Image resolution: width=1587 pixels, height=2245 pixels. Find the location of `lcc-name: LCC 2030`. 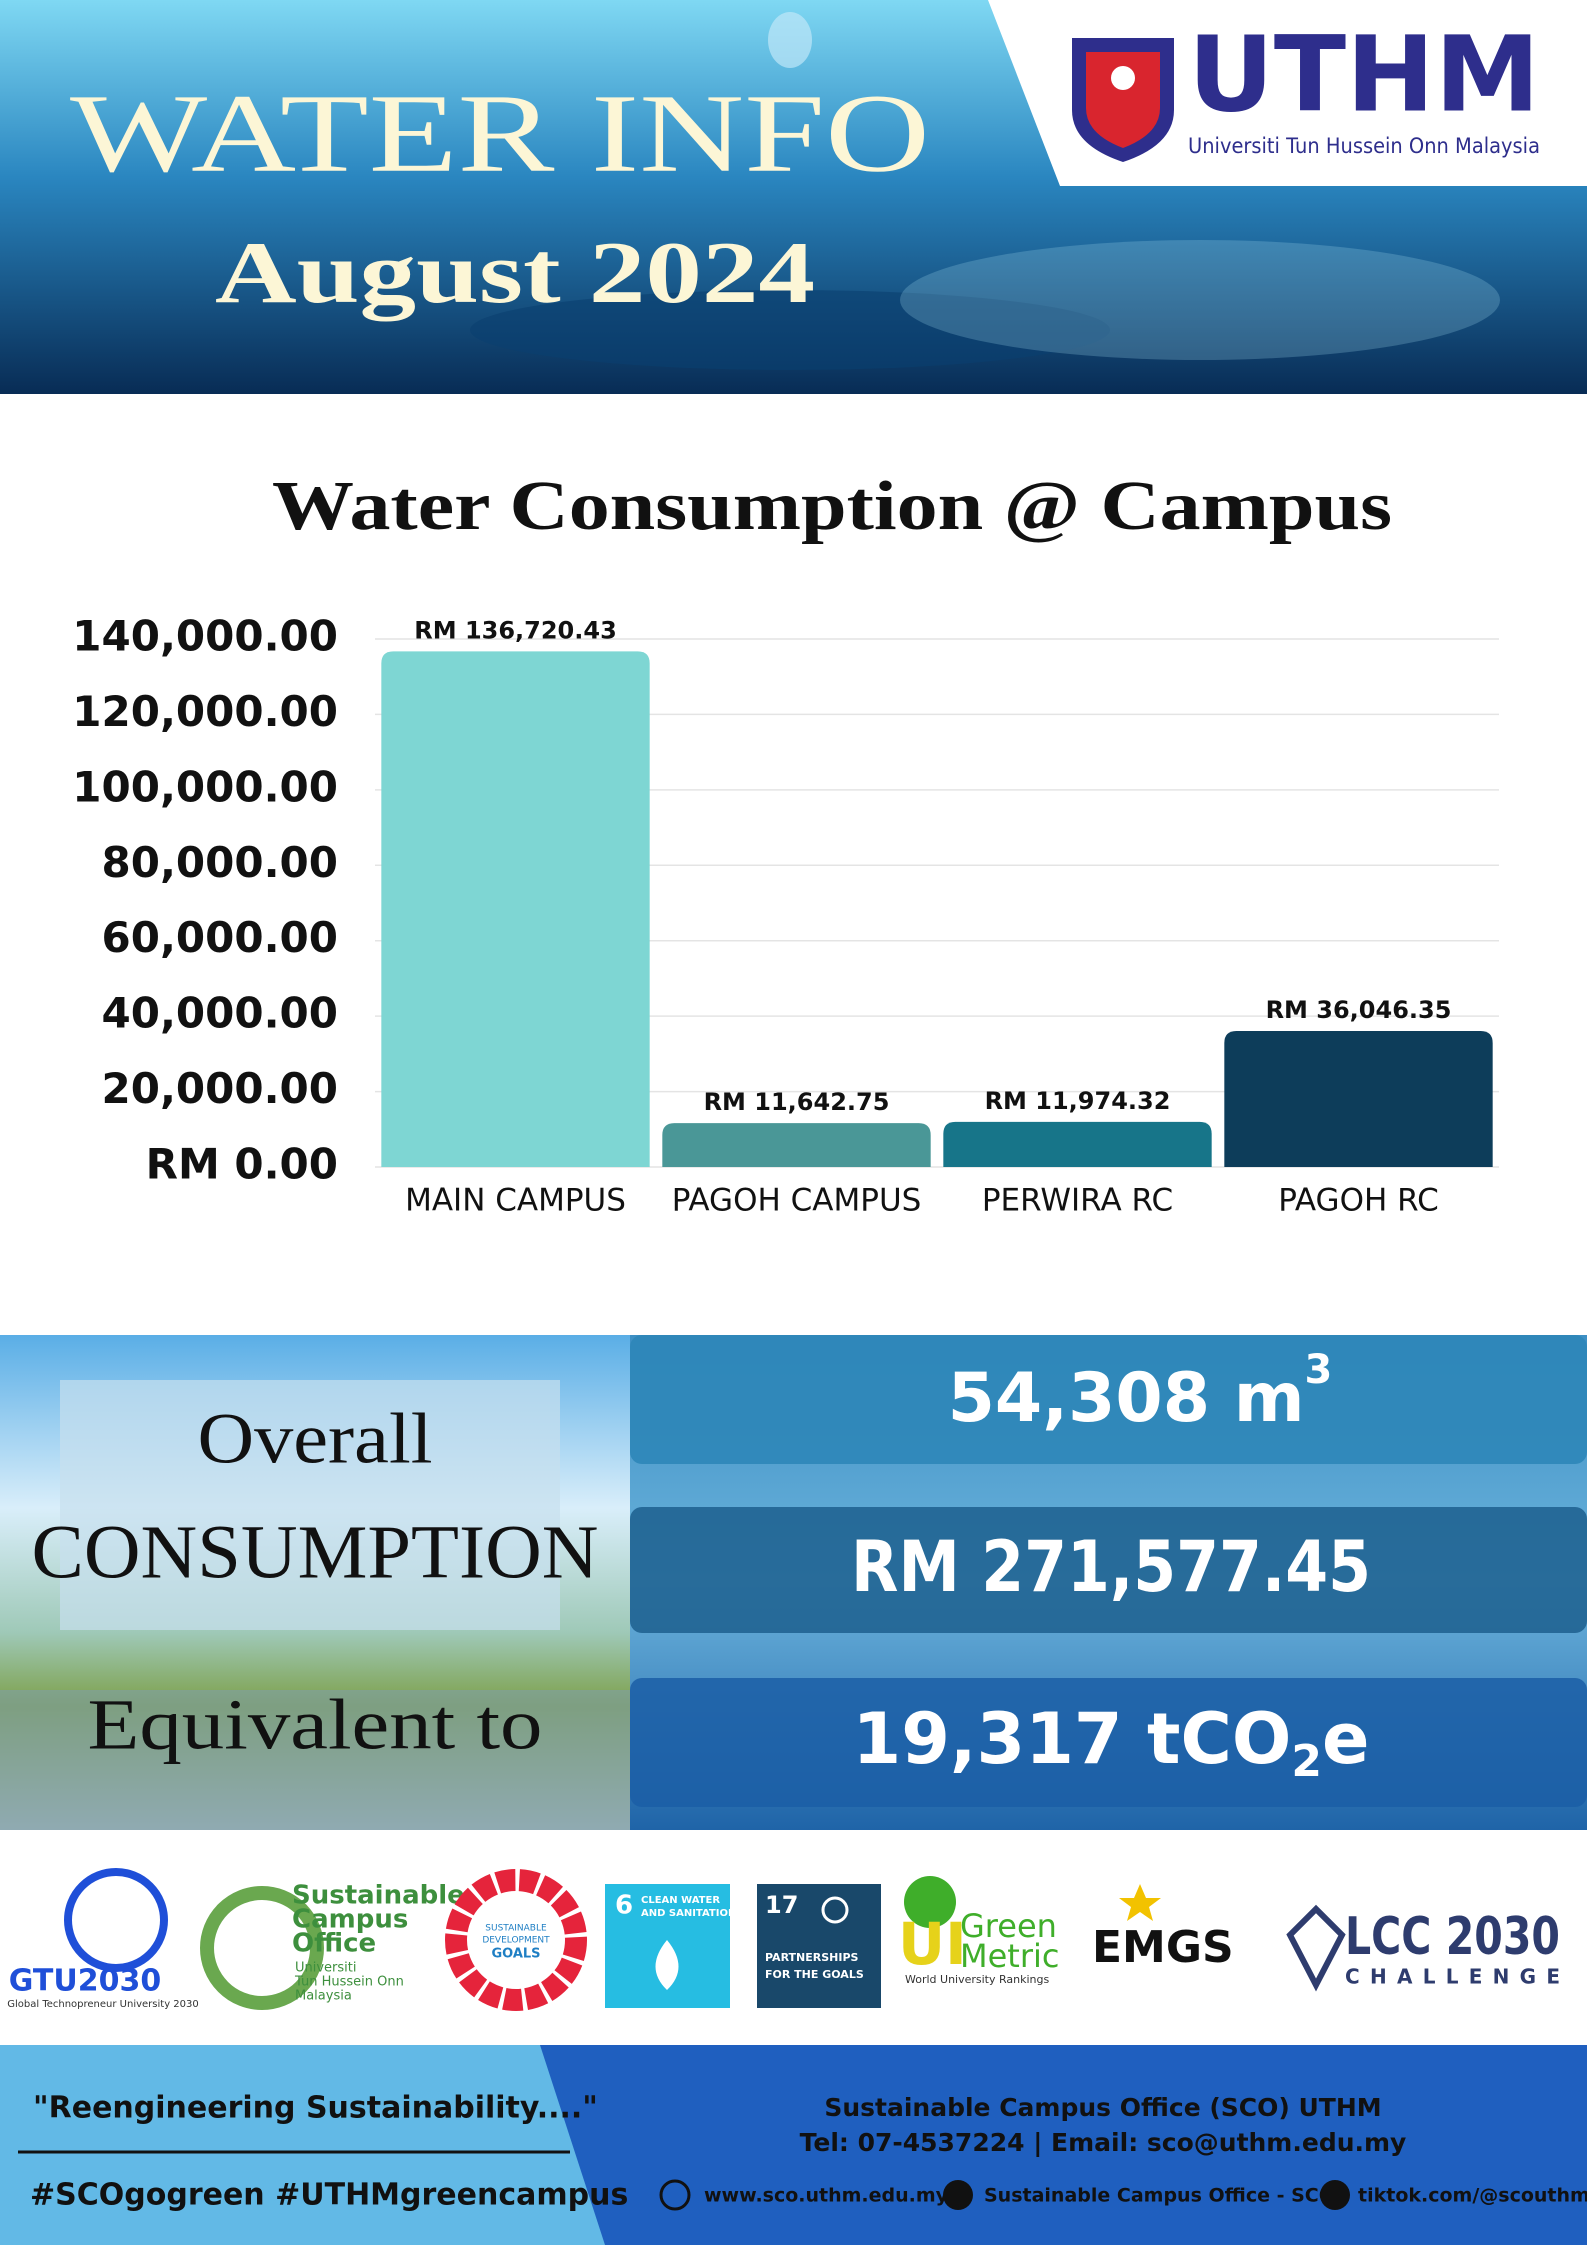

lcc-name: LCC 2030 is located at coordinates (1452, 1937).